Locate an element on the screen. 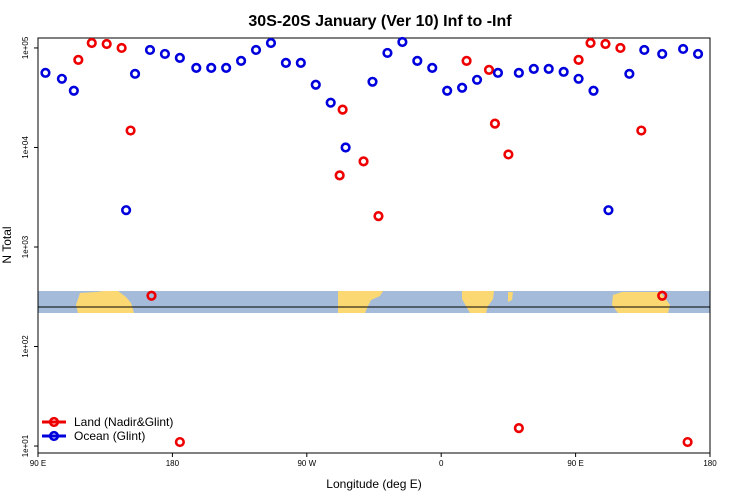 The image size is (750, 500). x-axis-label: Longitude (deg E) is located at coordinates (373, 484).